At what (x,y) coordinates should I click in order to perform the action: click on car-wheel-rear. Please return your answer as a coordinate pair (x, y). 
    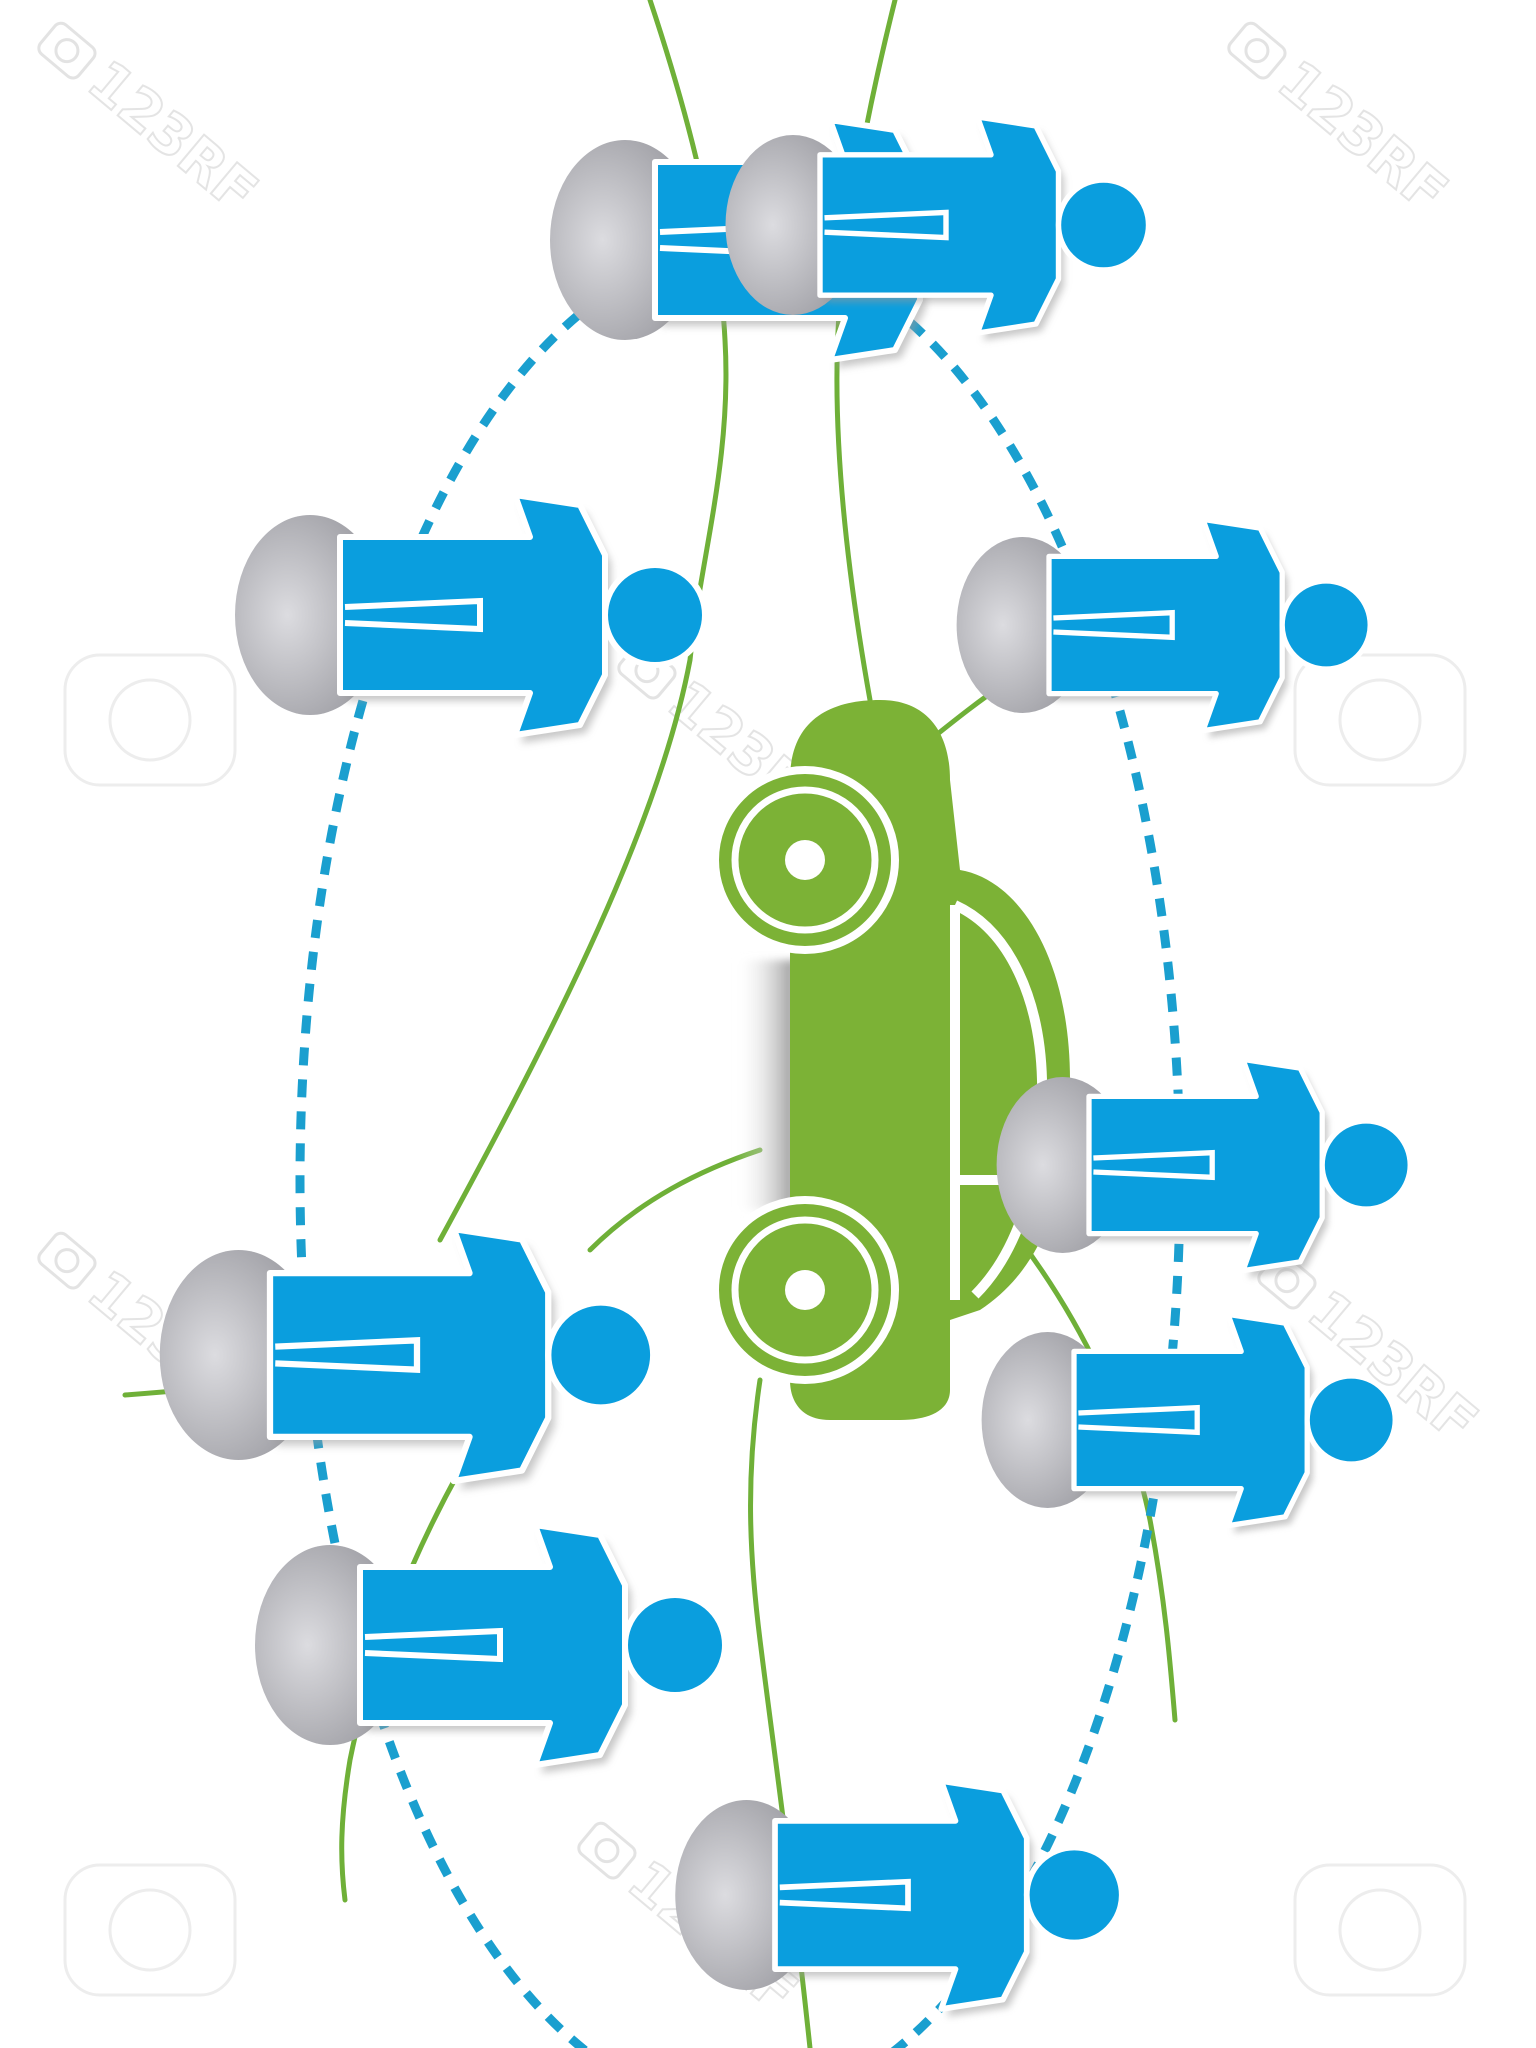
    Looking at the image, I should click on (805, 1290).